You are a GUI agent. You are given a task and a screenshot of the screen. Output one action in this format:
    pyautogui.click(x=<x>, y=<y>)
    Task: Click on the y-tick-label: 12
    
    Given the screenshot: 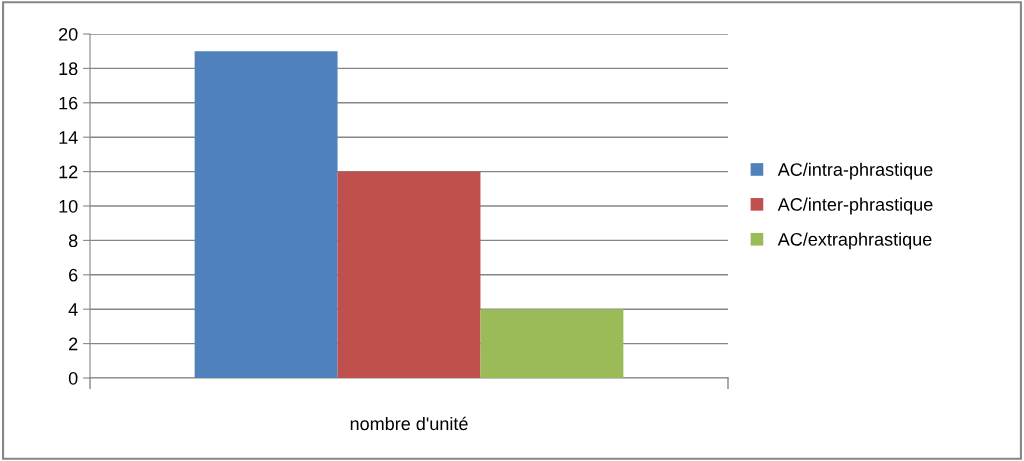 What is the action you would take?
    pyautogui.click(x=68, y=172)
    